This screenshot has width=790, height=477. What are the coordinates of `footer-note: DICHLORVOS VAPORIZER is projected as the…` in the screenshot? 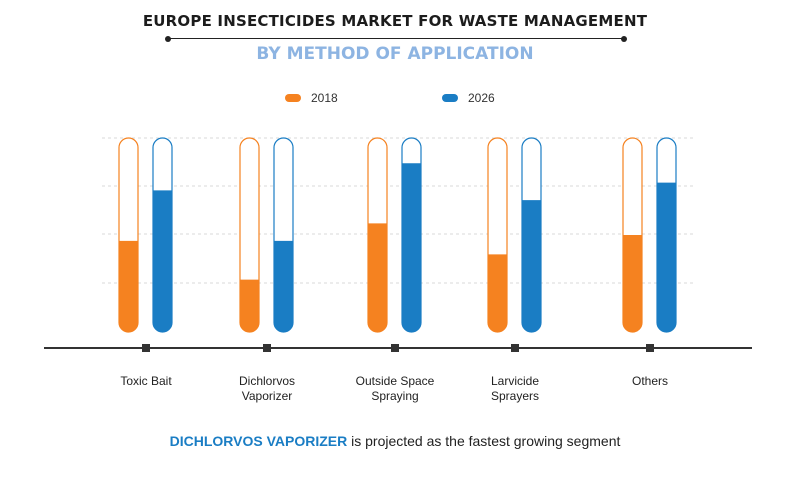 It's located at (395, 441).